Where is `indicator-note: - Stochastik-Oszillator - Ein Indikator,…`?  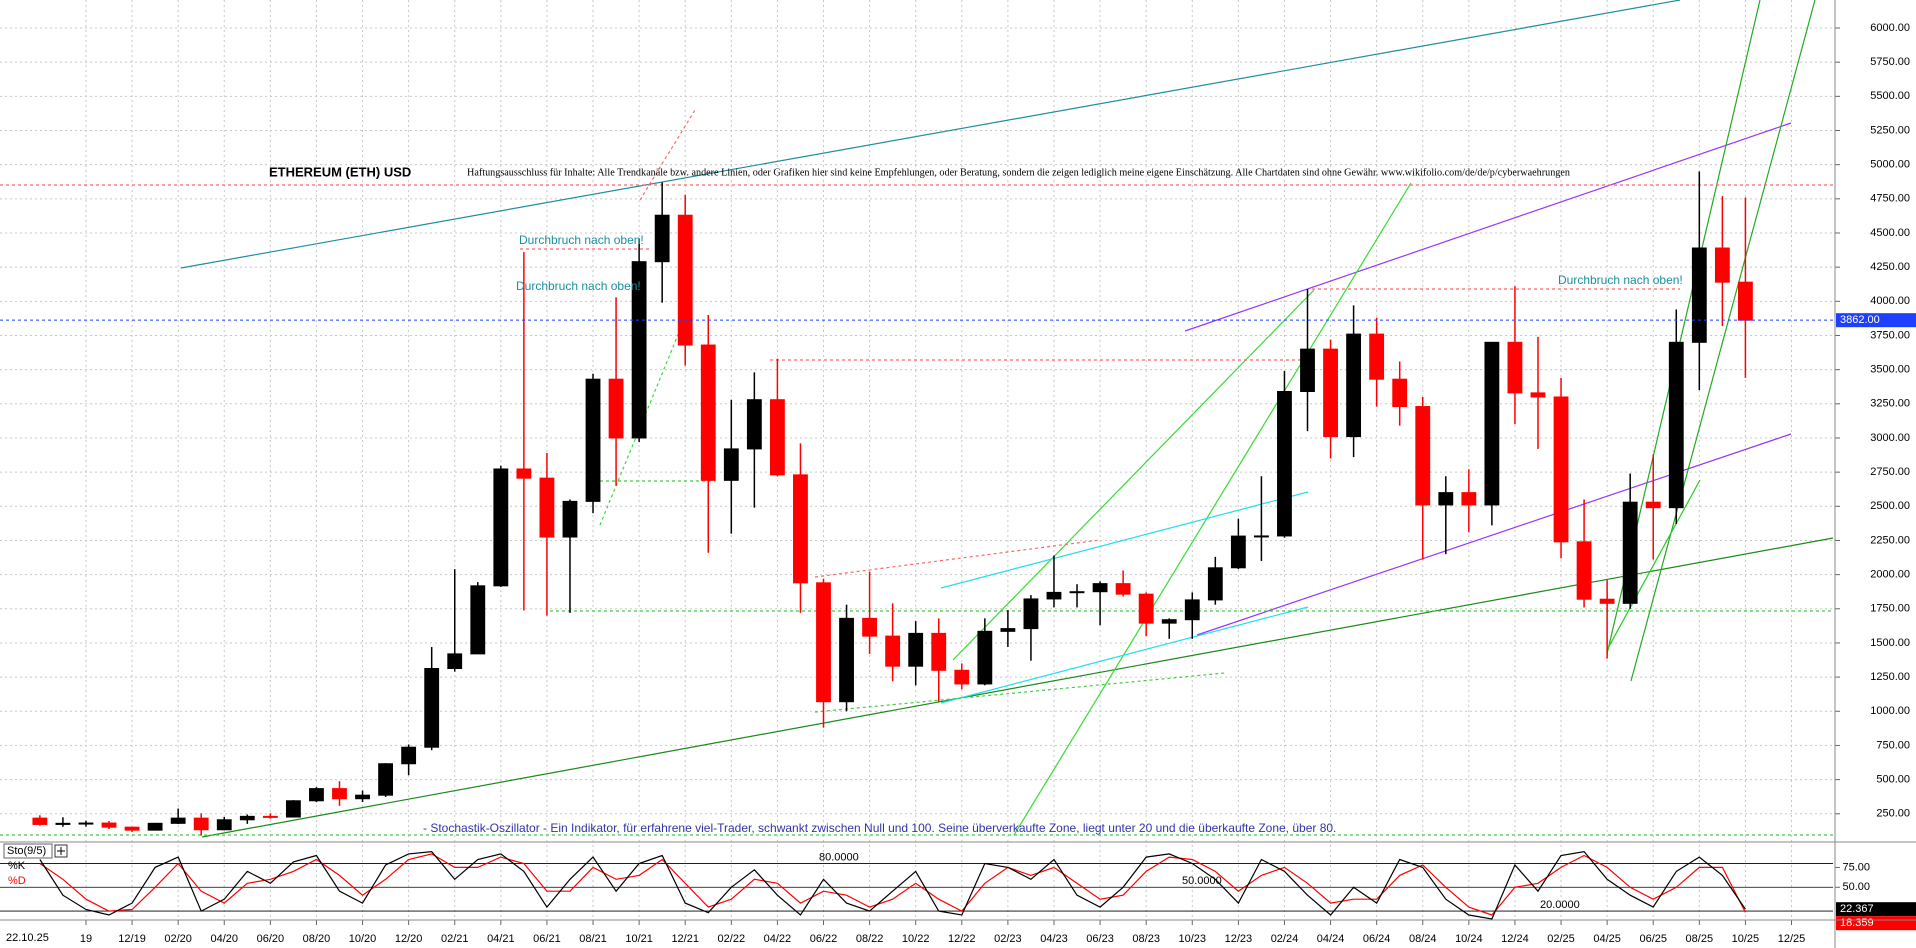 indicator-note: - Stochastik-Oszillator - Ein Indikator,… is located at coordinates (879, 828).